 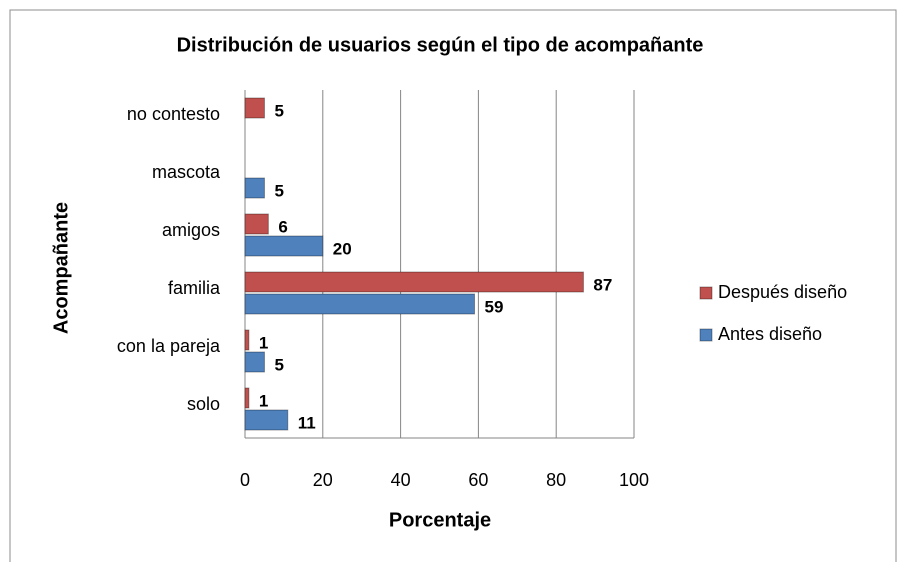 What do you see at coordinates (342, 248) in the screenshot?
I see `data-label: 20` at bounding box center [342, 248].